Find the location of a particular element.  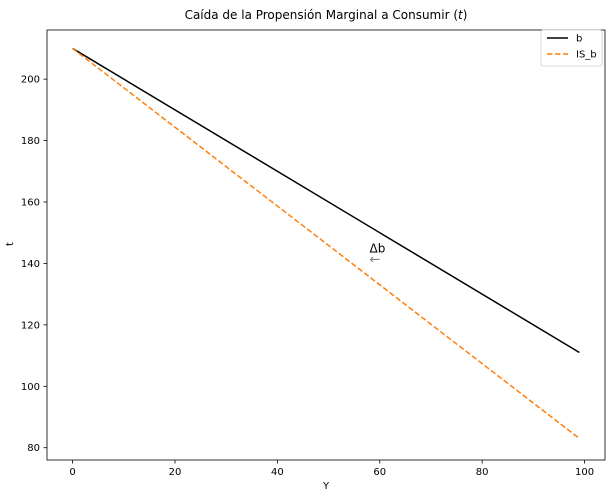

y-tick-label: 100 is located at coordinates (30, 387).